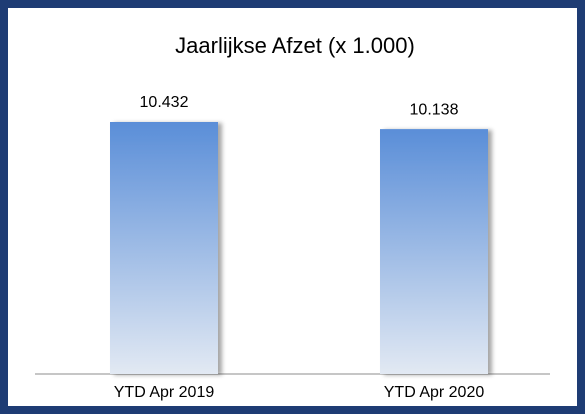 This screenshot has height=414, width=585. Describe the element at coordinates (434, 392) in the screenshot. I see `x-tick-label: YTD Apr 2020` at that location.